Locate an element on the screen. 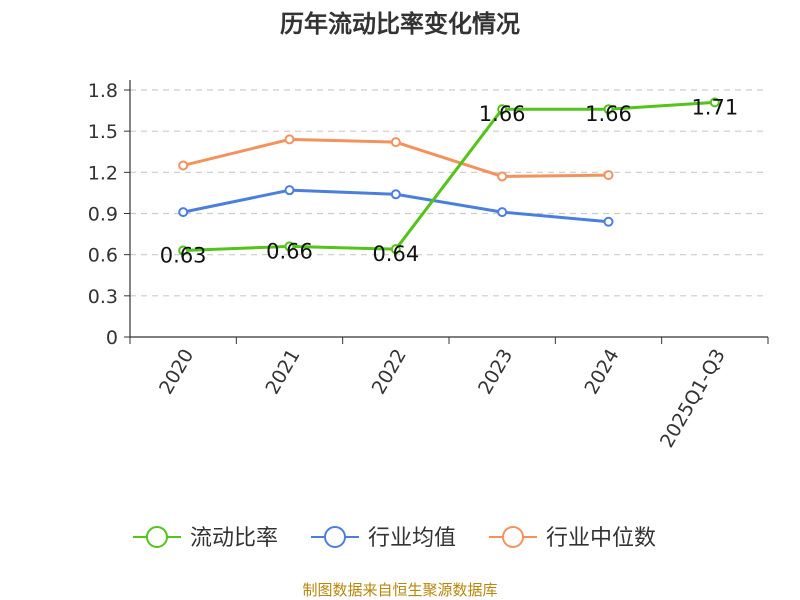 Image resolution: width=800 pixels, height=600 pixels. data-label: 1.71 is located at coordinates (714, 107).